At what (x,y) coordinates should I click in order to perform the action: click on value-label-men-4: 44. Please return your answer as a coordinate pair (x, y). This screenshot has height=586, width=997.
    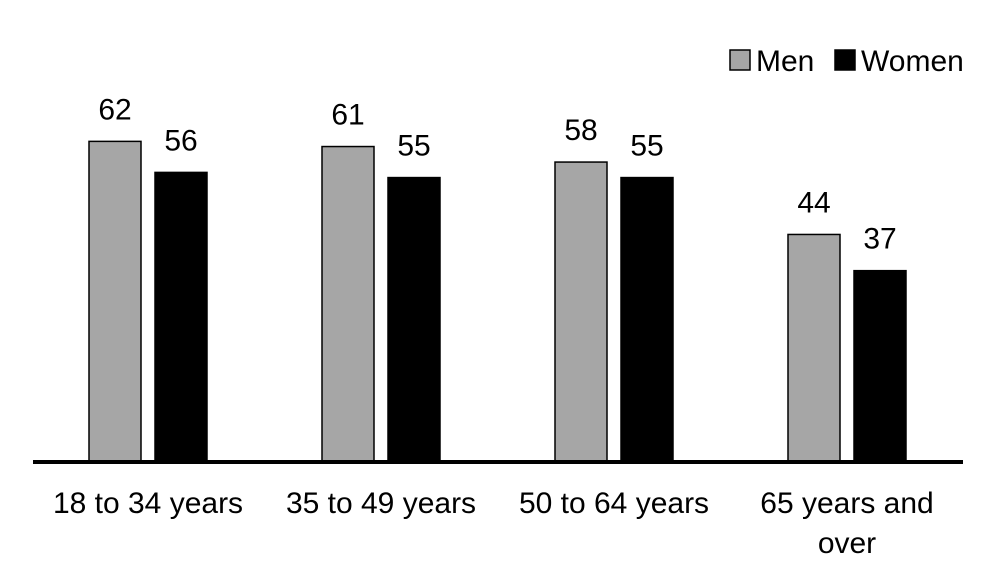
    Looking at the image, I should click on (813, 202).